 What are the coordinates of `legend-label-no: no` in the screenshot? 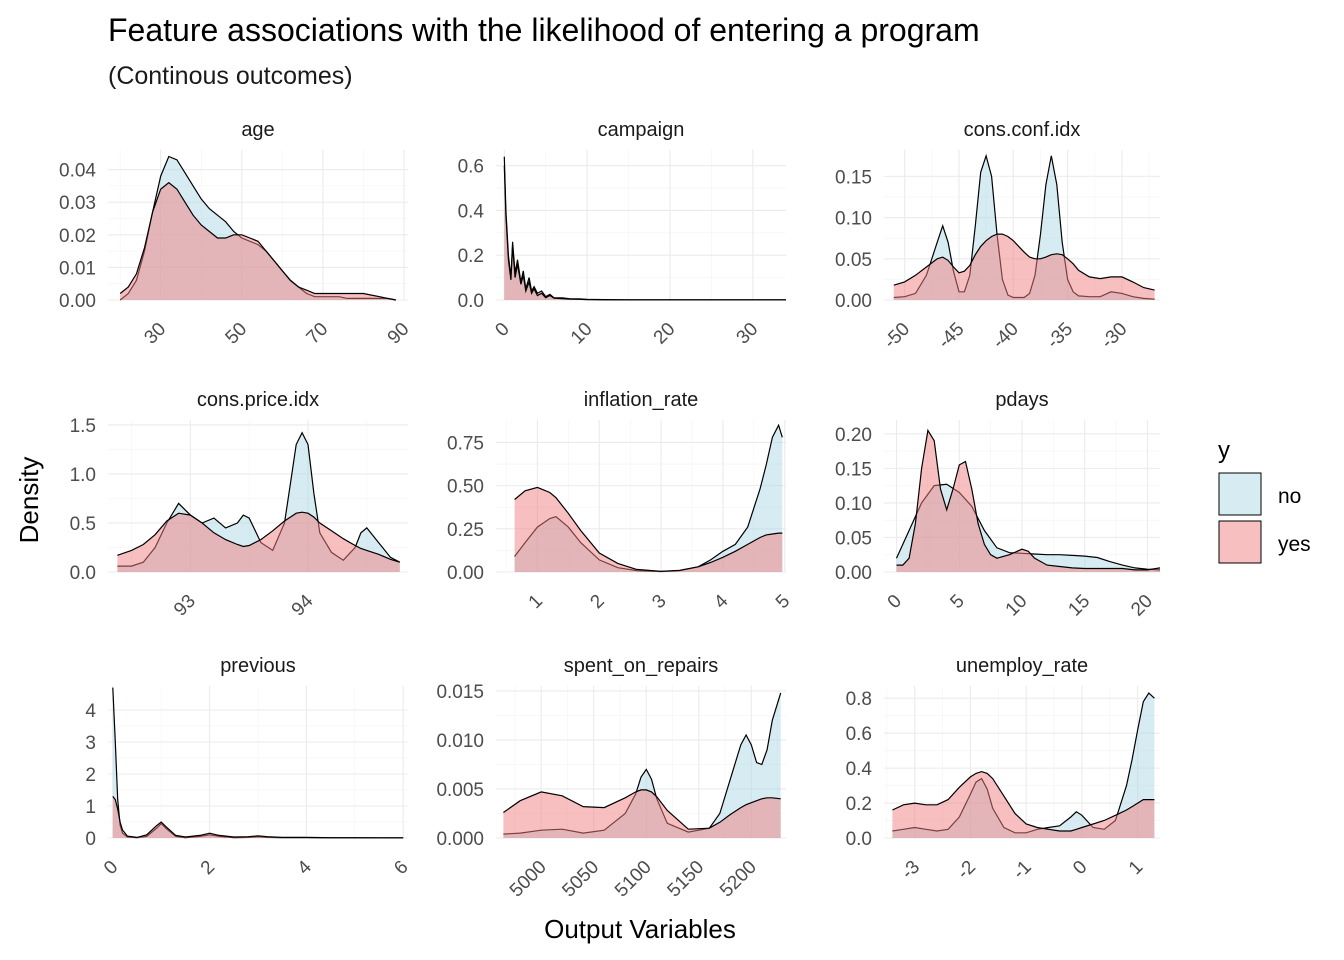 It's located at (1289, 496).